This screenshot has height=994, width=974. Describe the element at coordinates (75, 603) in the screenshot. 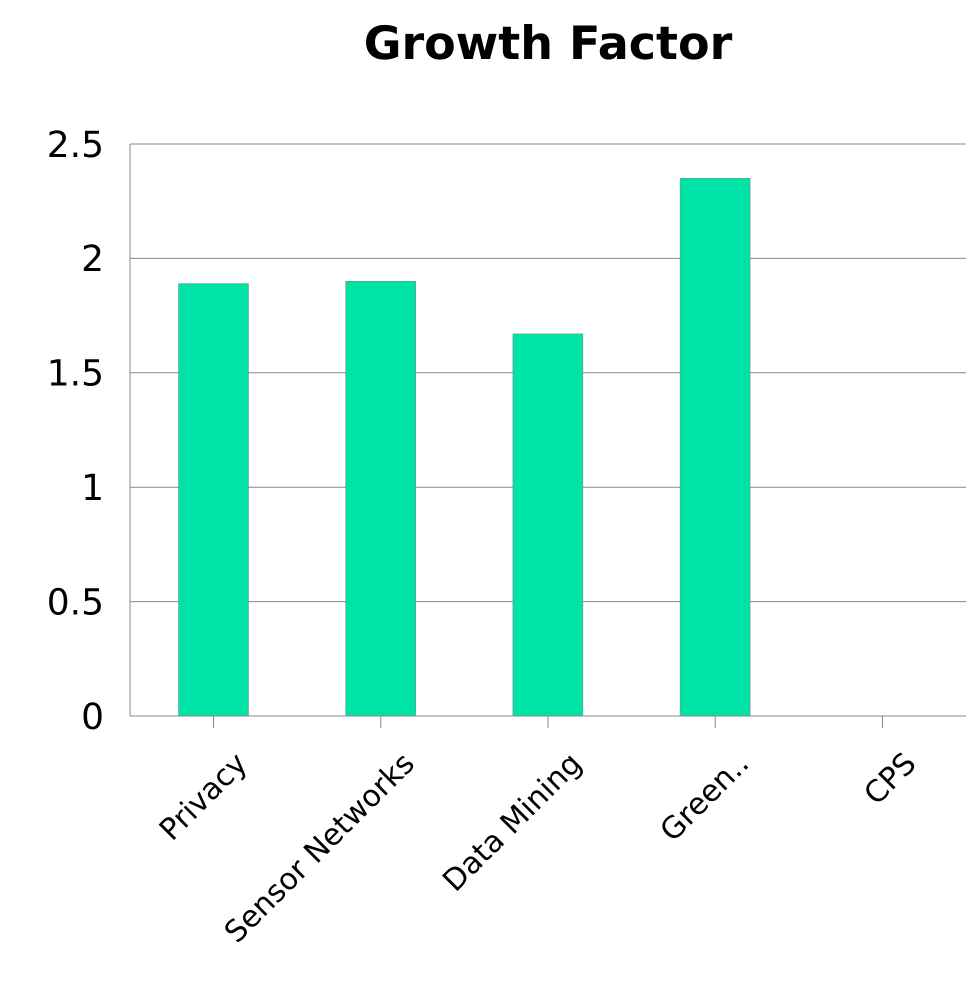

I see `y-tick-label: 0.5` at that location.